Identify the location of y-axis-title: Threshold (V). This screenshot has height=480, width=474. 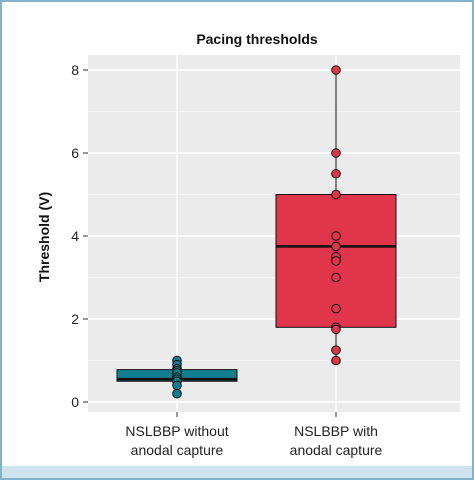
(44, 237).